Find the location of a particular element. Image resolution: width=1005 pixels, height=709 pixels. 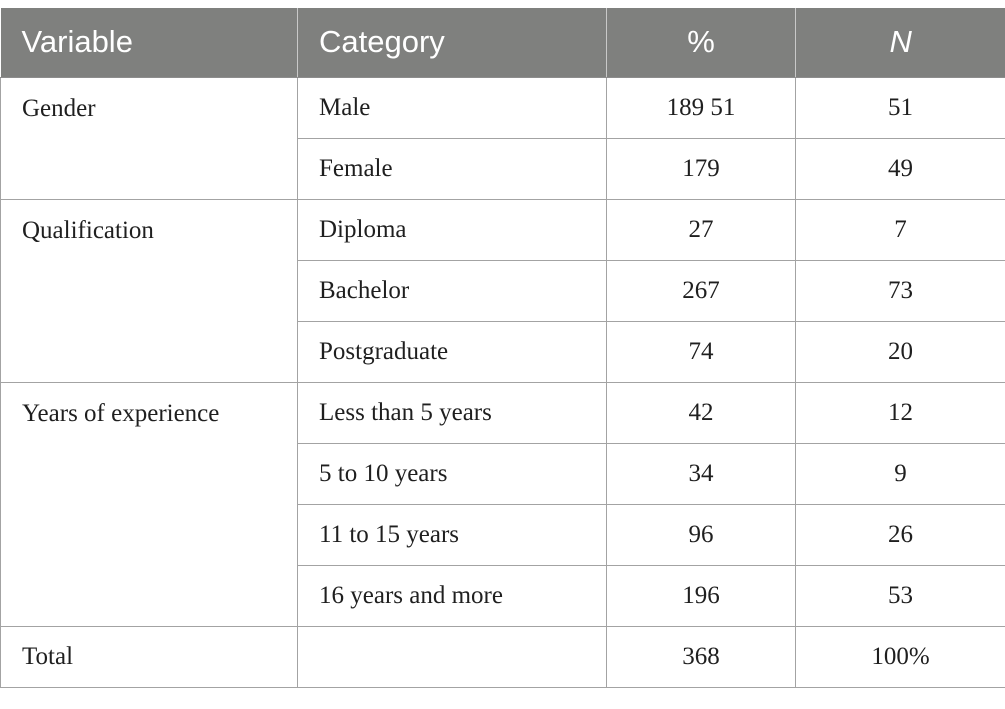

n-cell: 20 is located at coordinates (900, 351).